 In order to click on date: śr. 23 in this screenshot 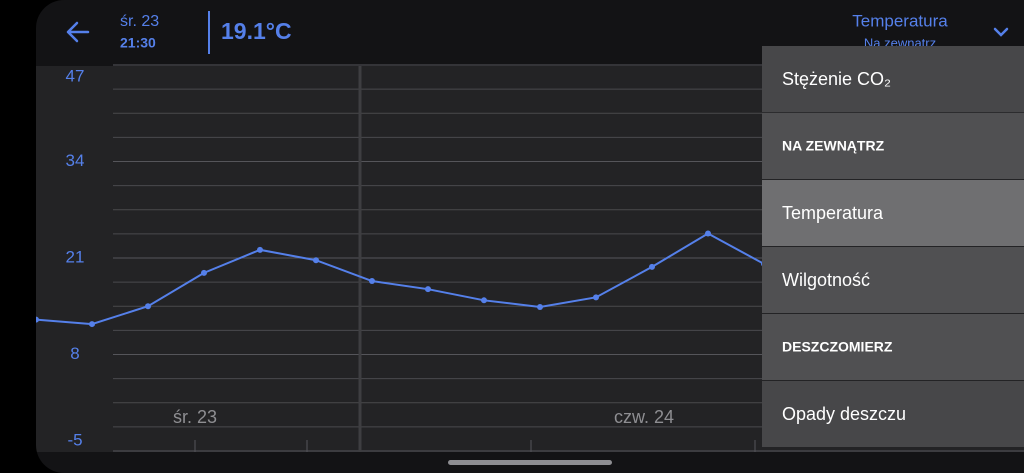, I will do `click(139, 21)`.